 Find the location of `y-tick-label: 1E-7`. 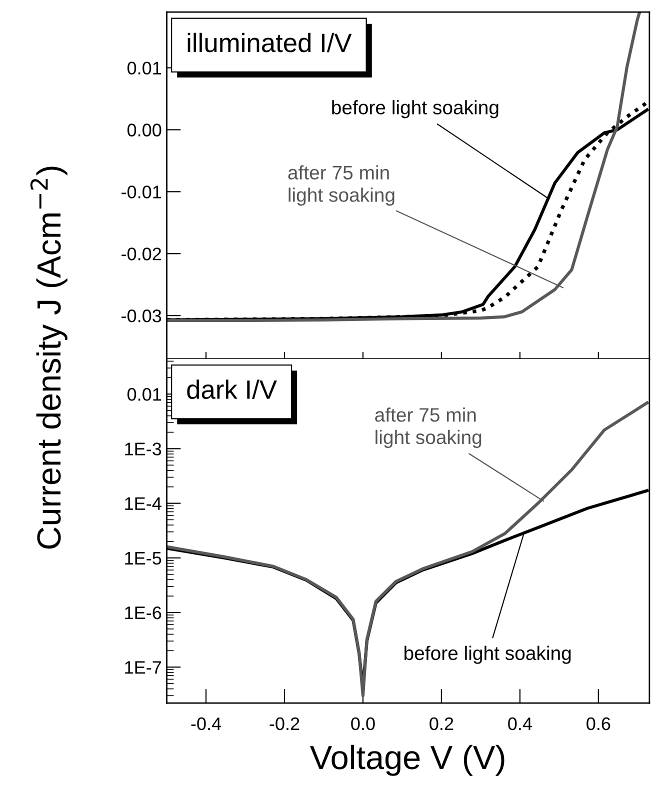

y-tick-label: 1E-7 is located at coordinates (143, 667).